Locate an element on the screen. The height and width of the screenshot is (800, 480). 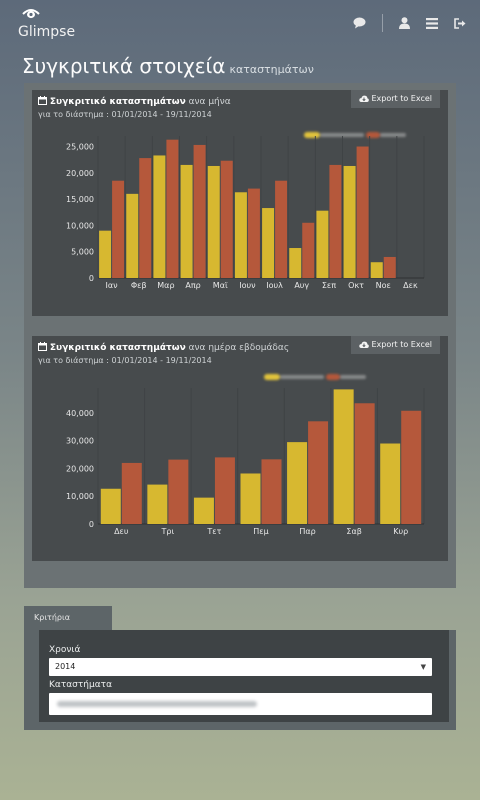
x-tick-label: Ιουλ is located at coordinates (274, 285).